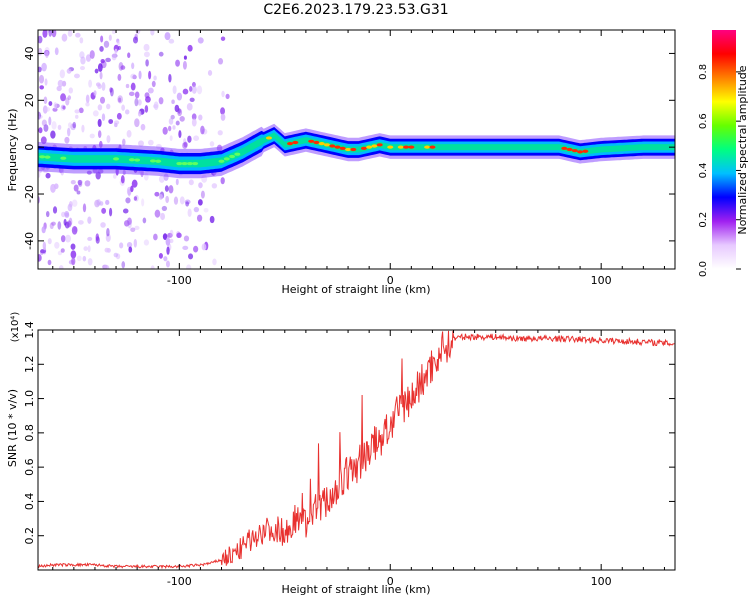 The image size is (750, 600). I want to click on frequency-track-layer, so click(356, 151).